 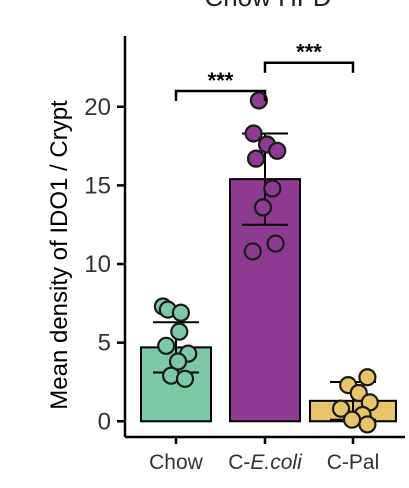 I want to click on significance-layer: *** ***, so click(x=264, y=71).